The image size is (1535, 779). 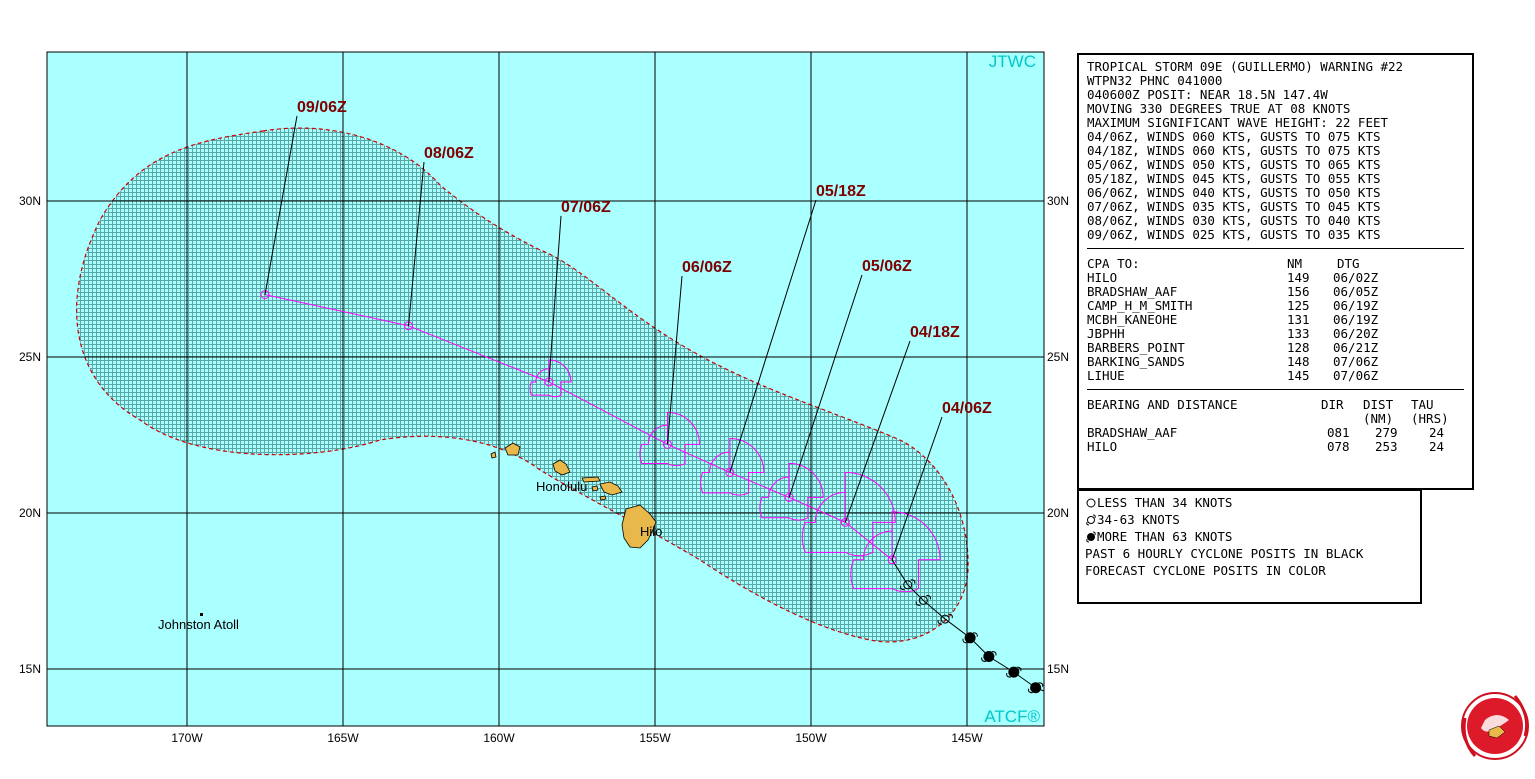 I want to click on cpa-nm: 156, so click(x=1298, y=291).